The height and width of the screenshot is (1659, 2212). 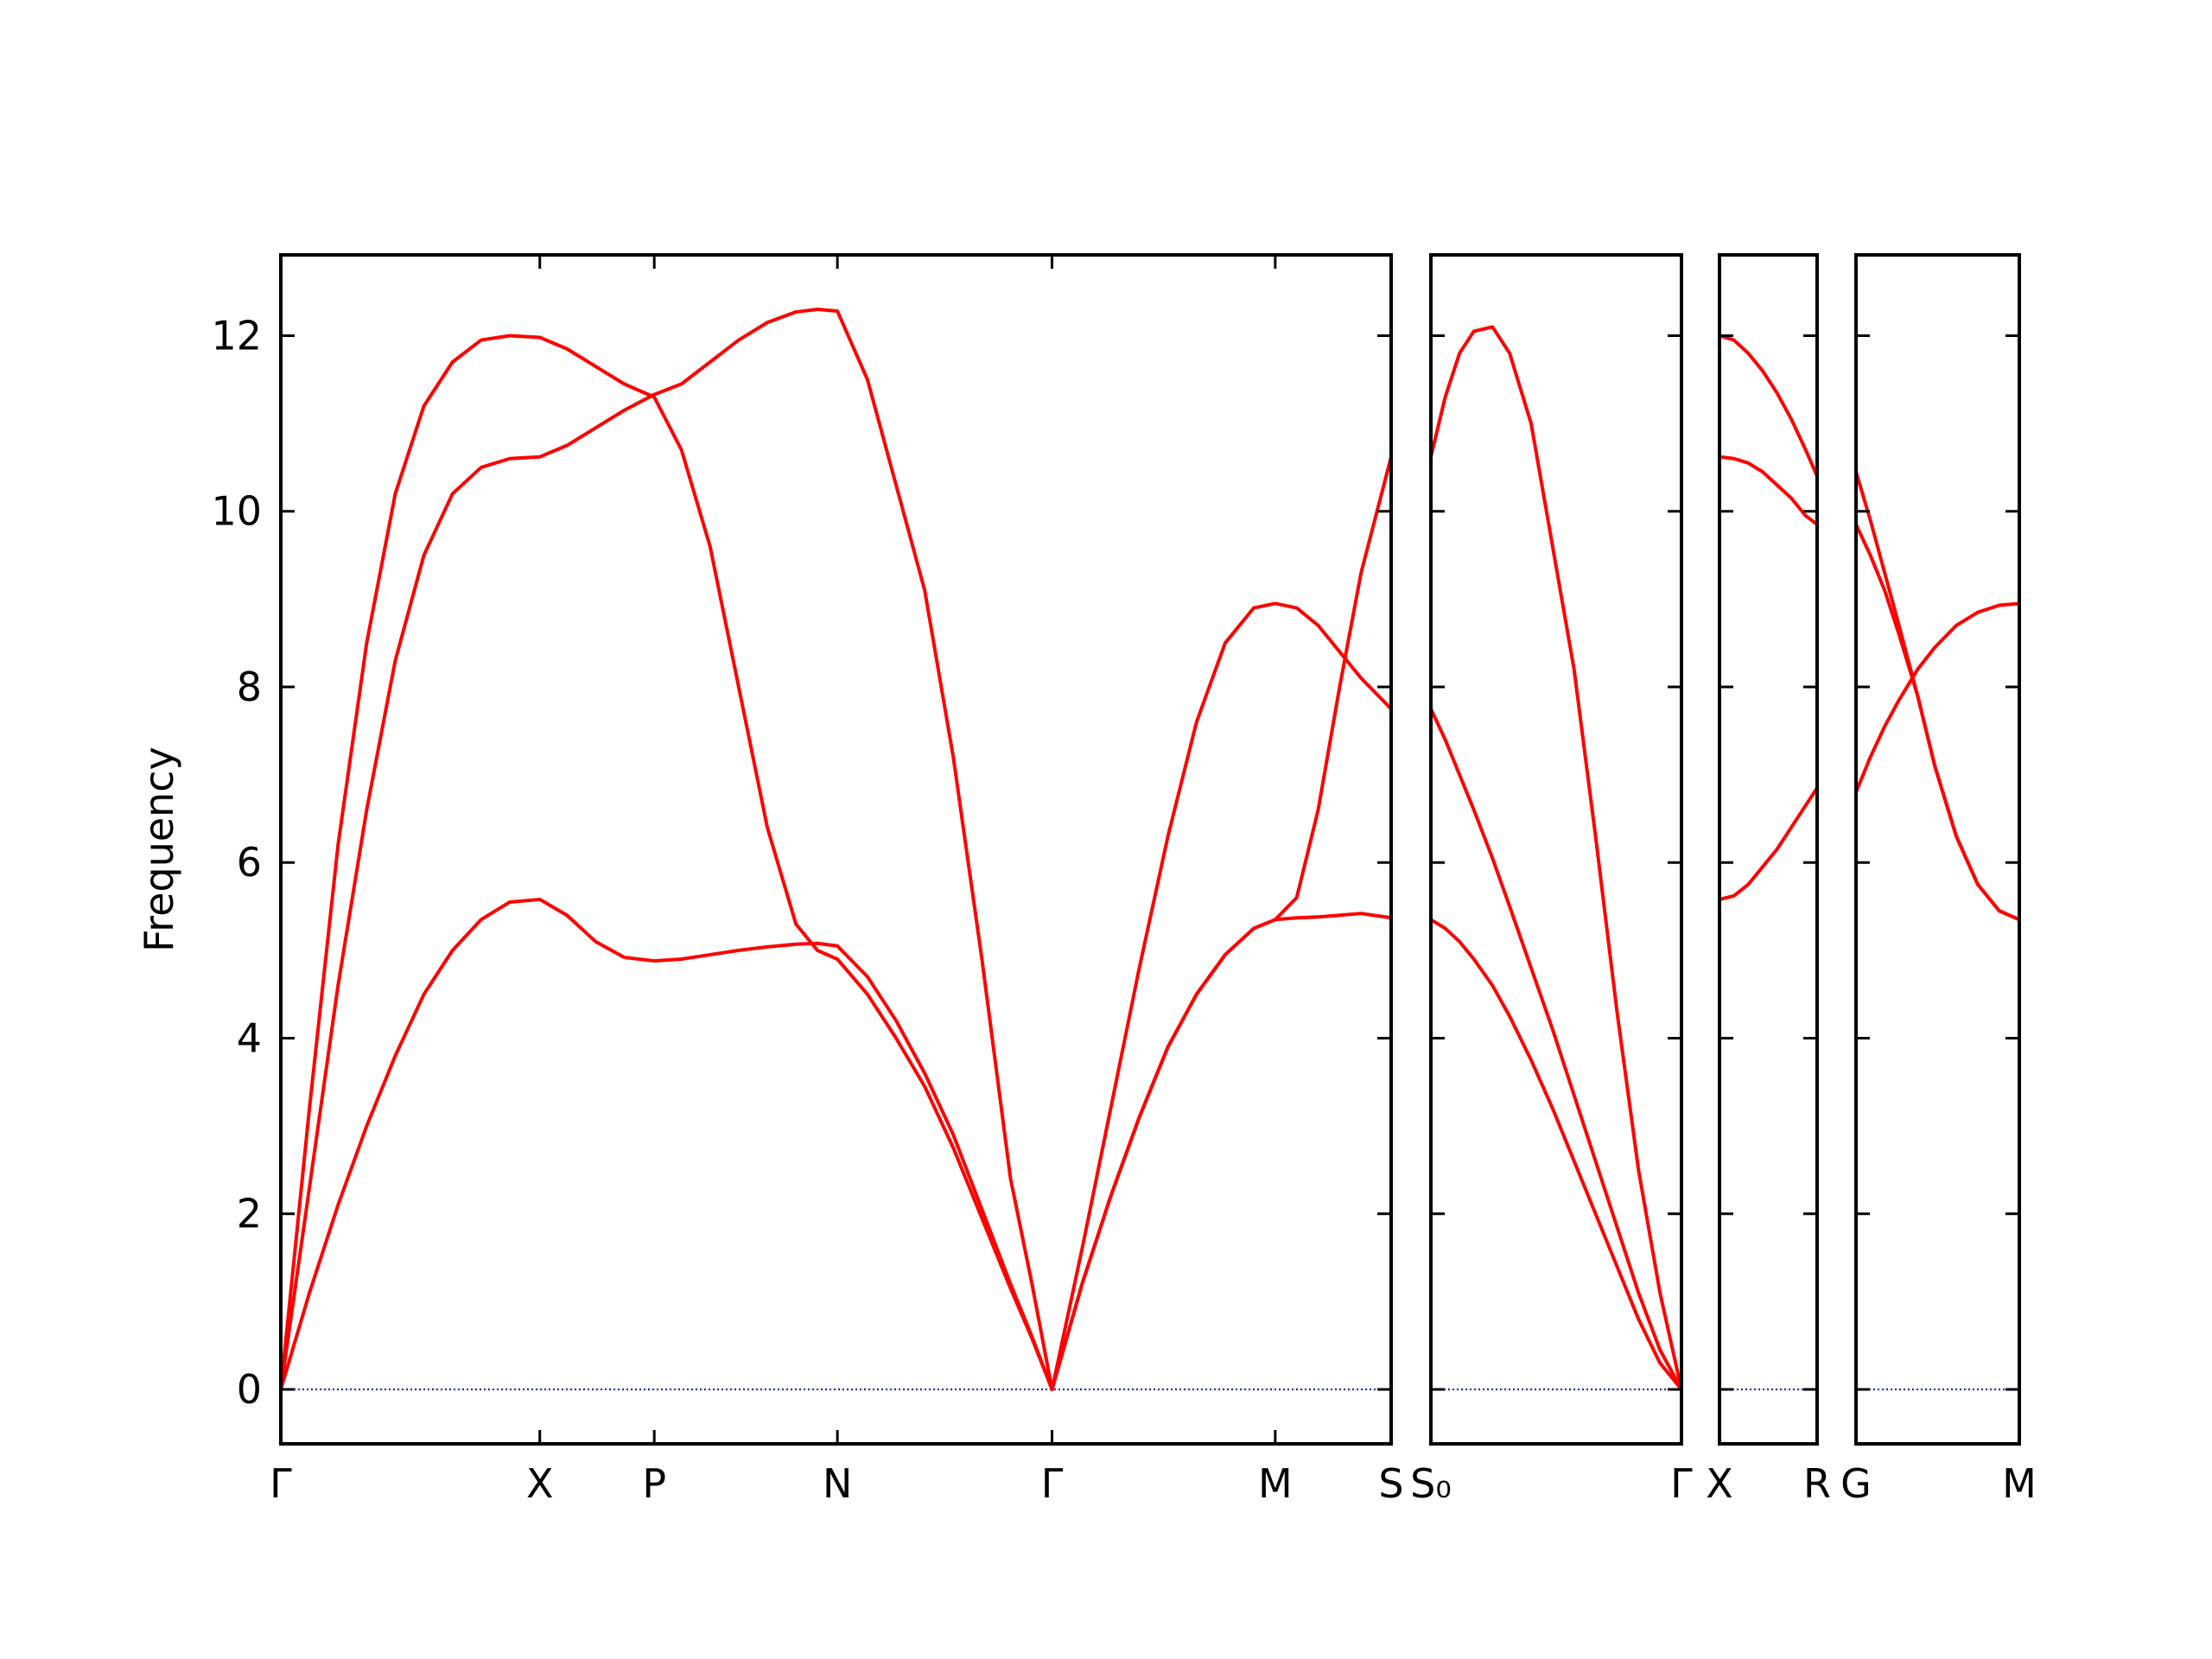 I want to click on x-tick-label: S₀, so click(x=1431, y=1483).